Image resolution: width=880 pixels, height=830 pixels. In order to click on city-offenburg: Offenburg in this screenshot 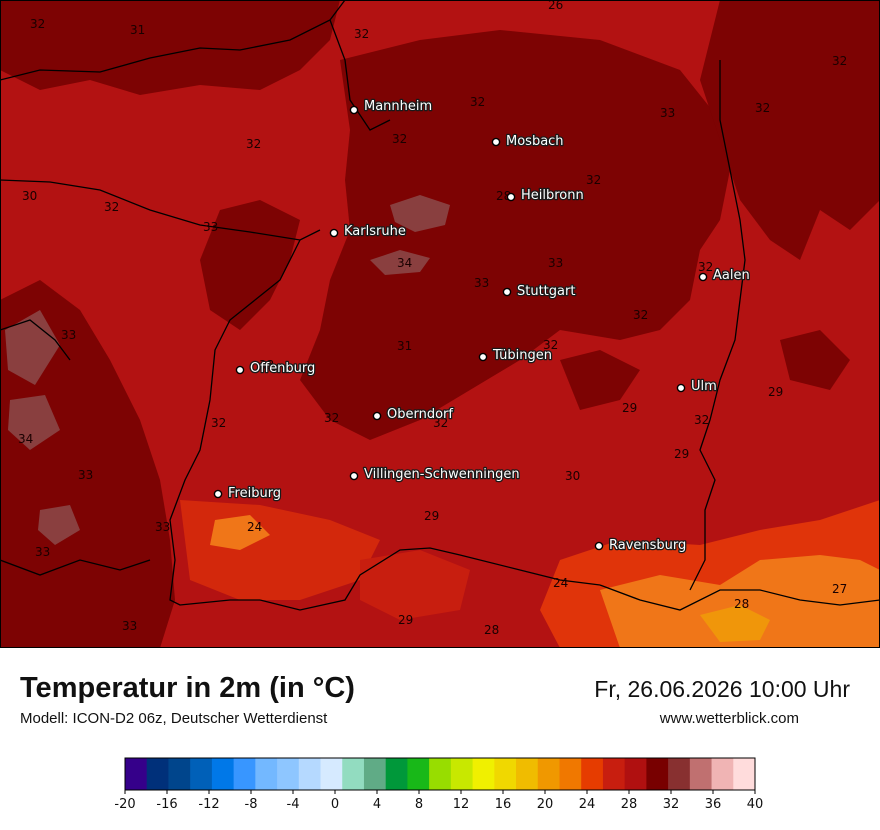, I will do `click(276, 368)`.